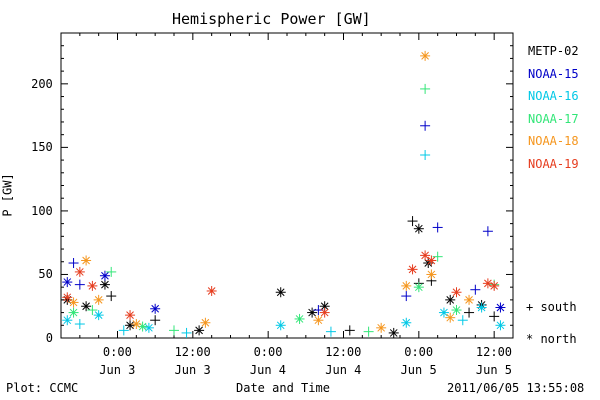 The image size is (600, 400). What do you see at coordinates (553, 73) in the screenshot?
I see `legend-entry: NOAA-15` at bounding box center [553, 73].